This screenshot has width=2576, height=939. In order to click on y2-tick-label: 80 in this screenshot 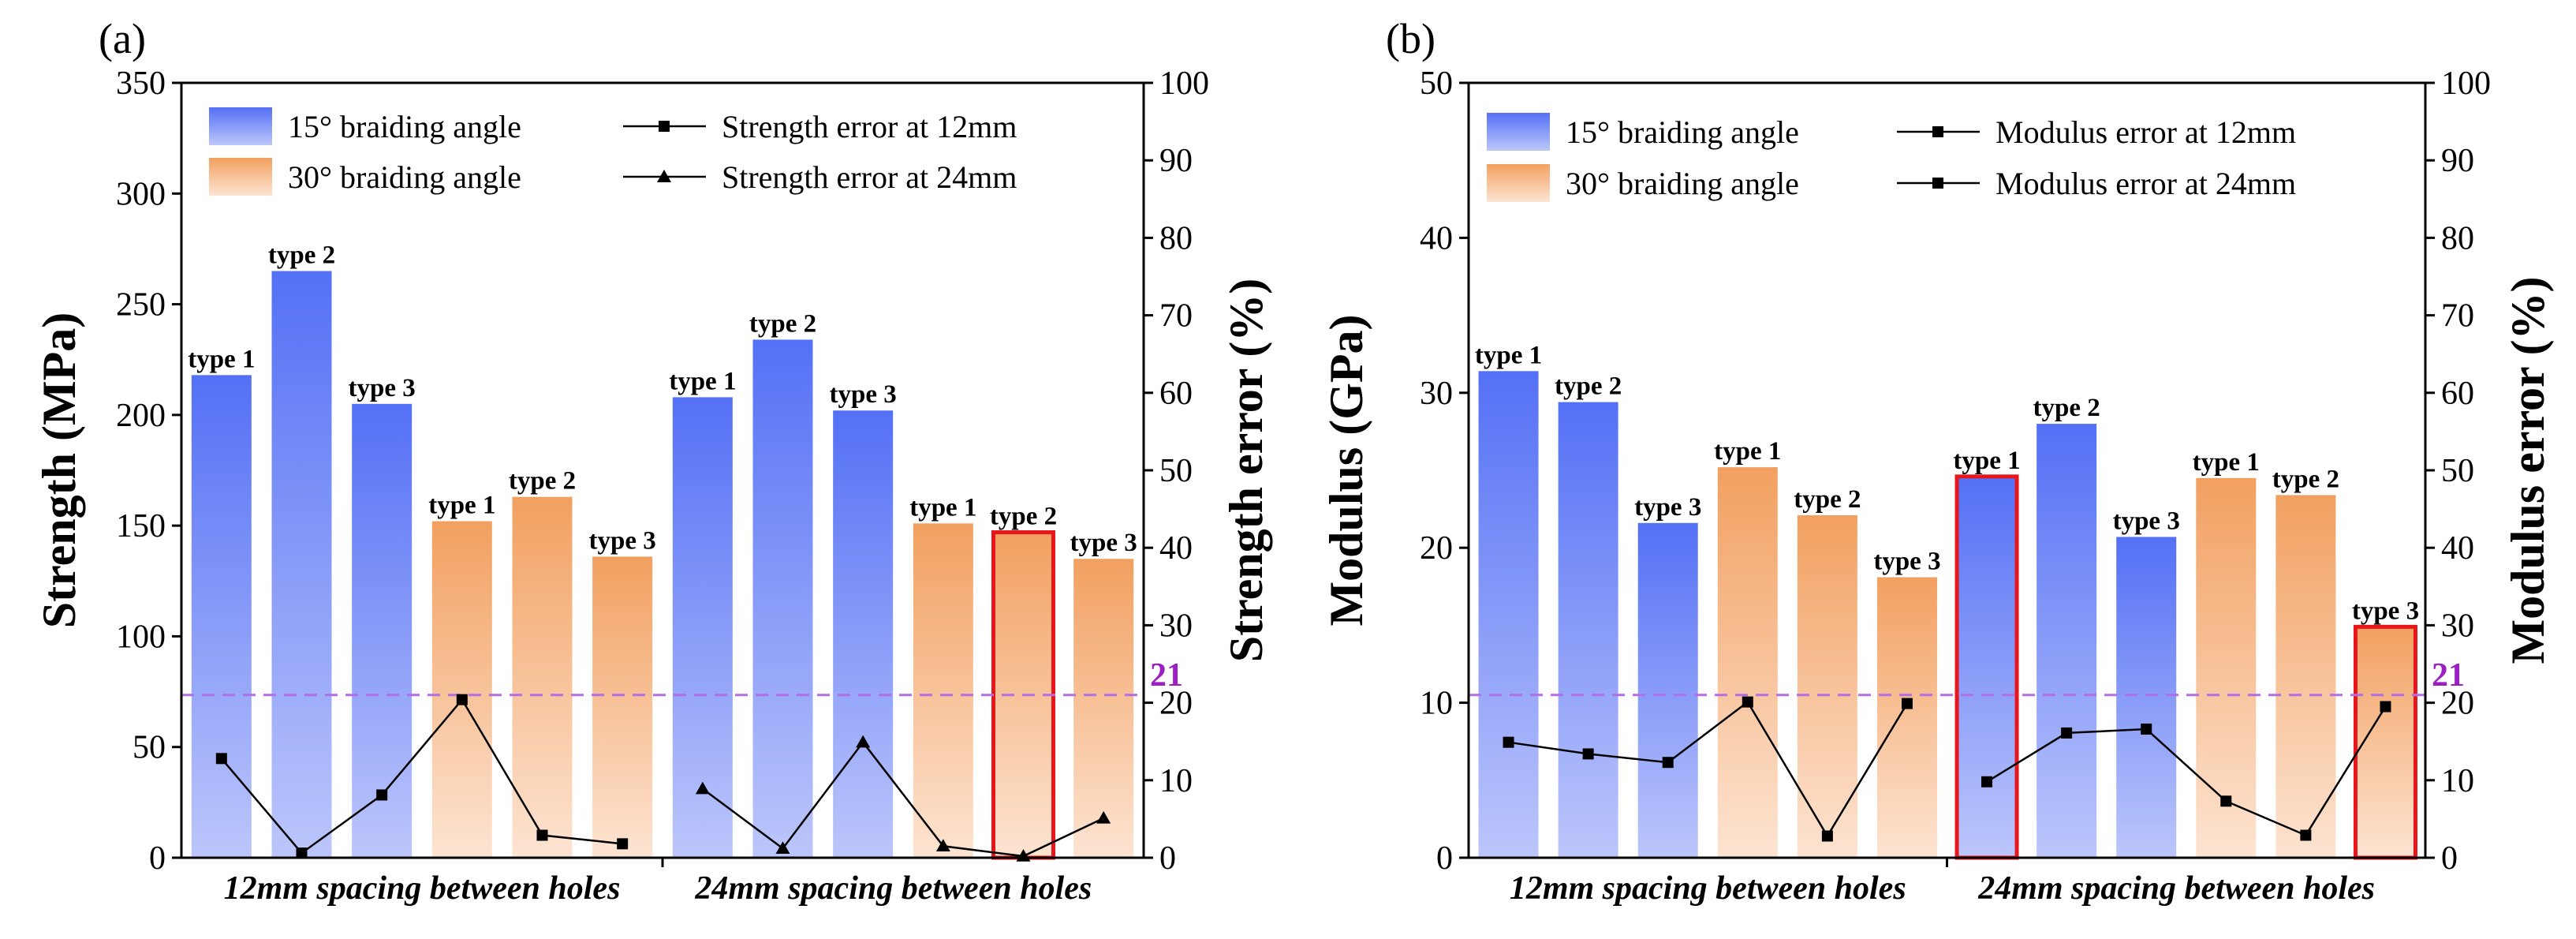, I will do `click(1176, 238)`.